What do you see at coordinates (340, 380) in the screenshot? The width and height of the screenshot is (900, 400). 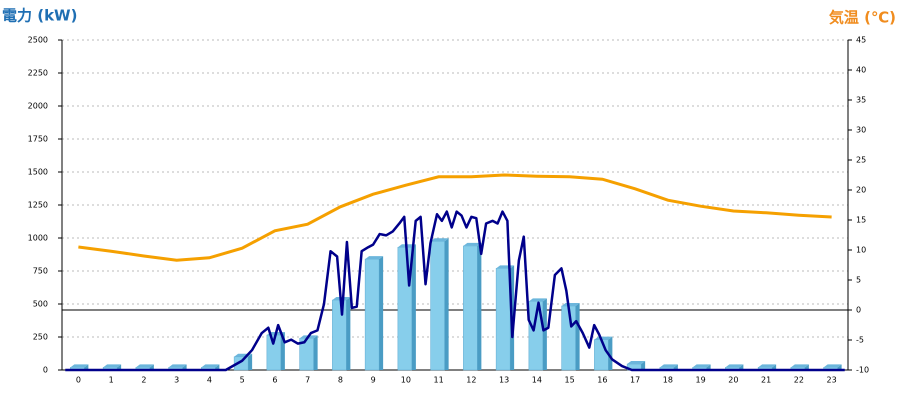 I see `x-tick-label: 8` at bounding box center [340, 380].